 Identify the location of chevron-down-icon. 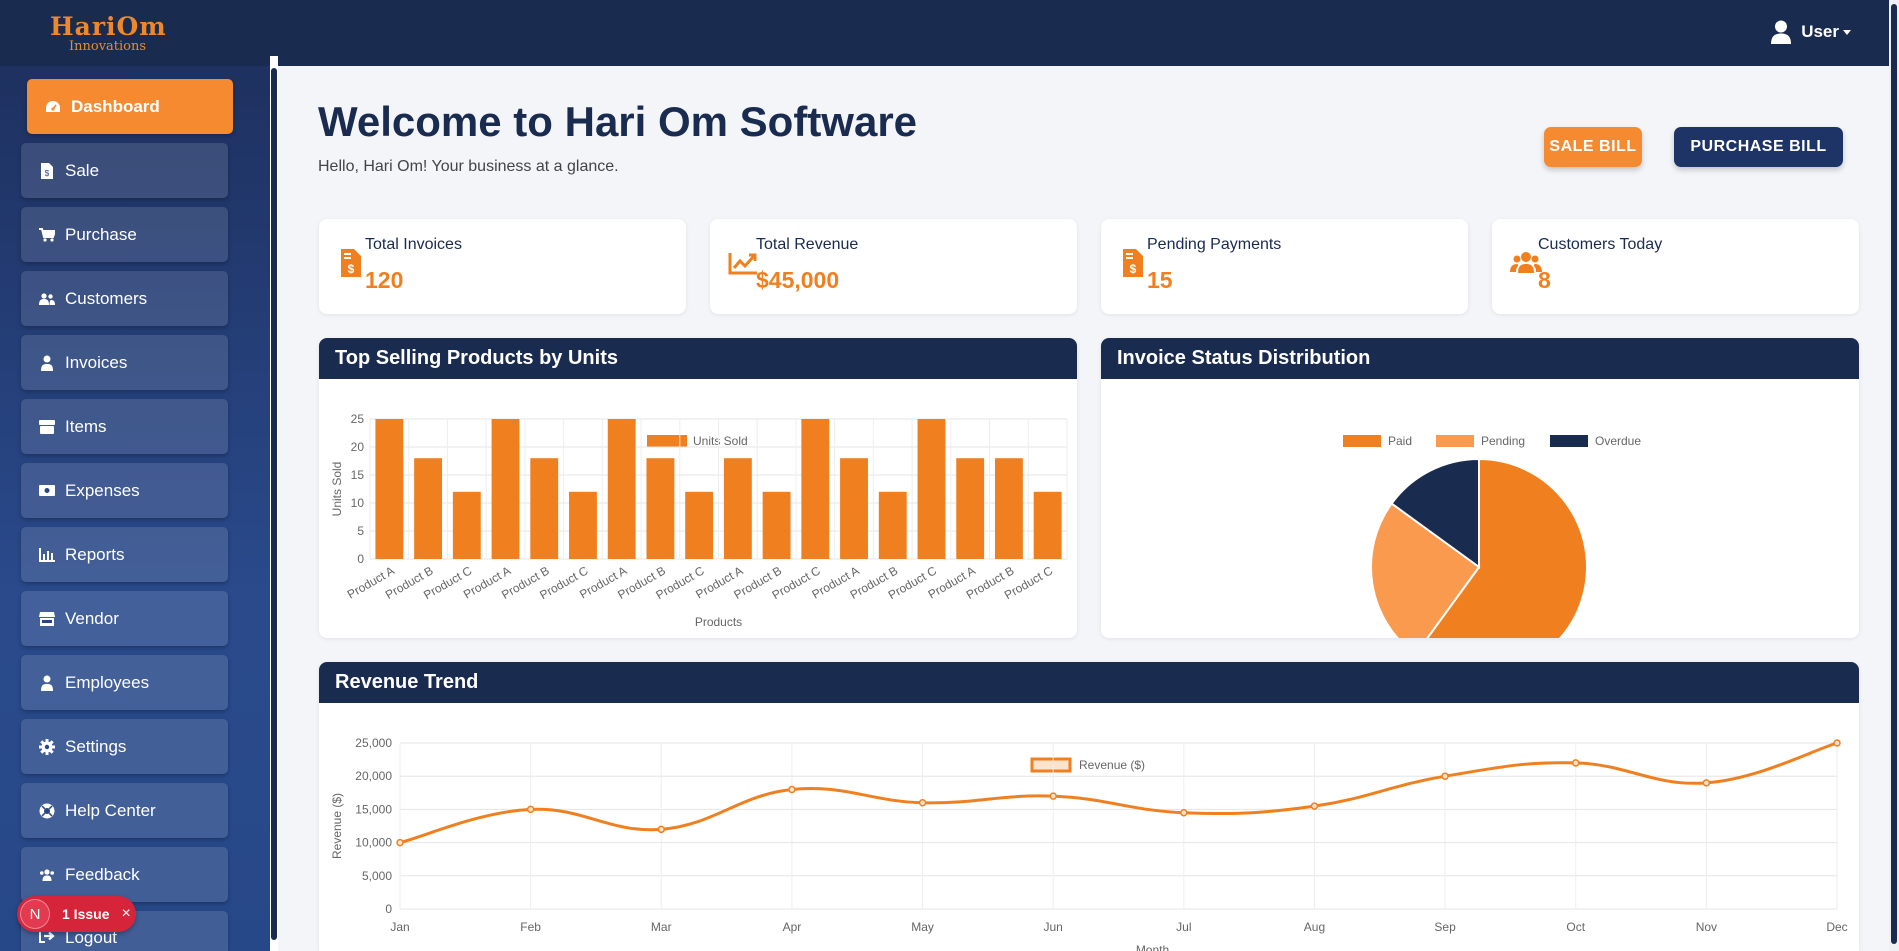
(1847, 32).